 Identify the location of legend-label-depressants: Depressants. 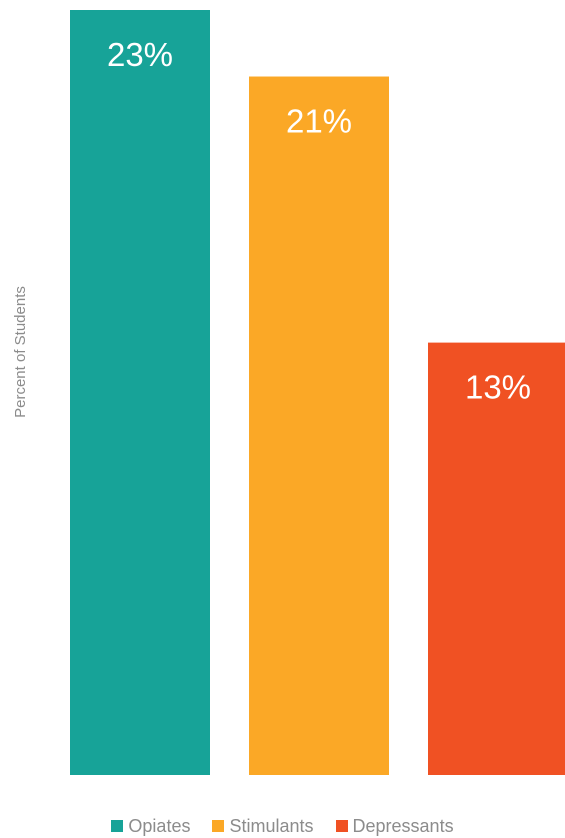
(403, 825).